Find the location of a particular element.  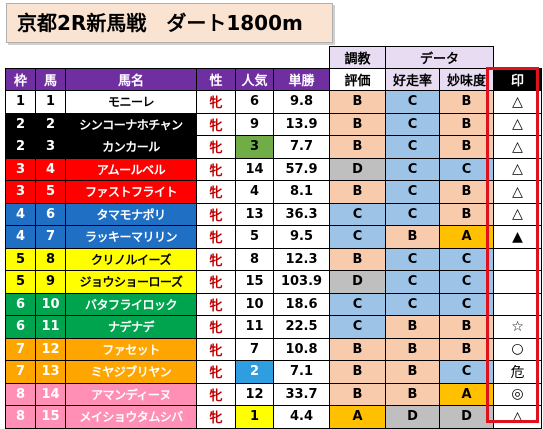

popularity: 7 is located at coordinates (254, 349).